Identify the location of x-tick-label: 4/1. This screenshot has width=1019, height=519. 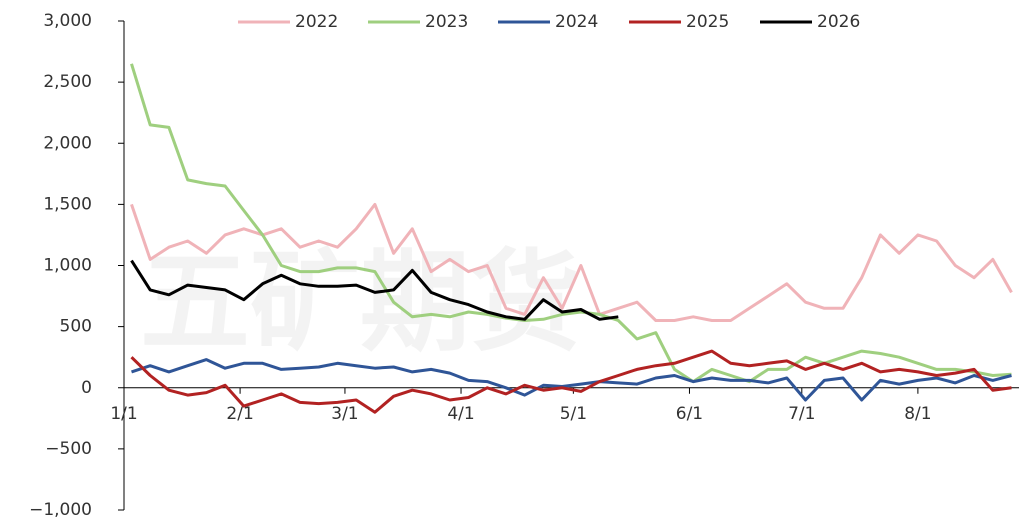
(460, 414).